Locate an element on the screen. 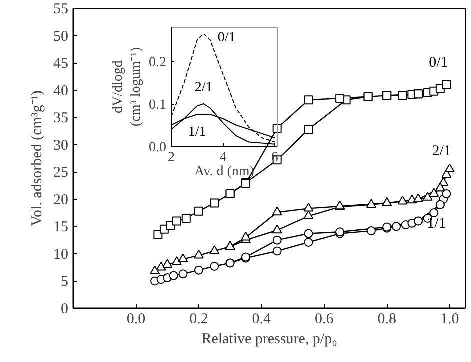 The image size is (471, 362). y-tick-label: 30 is located at coordinates (61, 146).